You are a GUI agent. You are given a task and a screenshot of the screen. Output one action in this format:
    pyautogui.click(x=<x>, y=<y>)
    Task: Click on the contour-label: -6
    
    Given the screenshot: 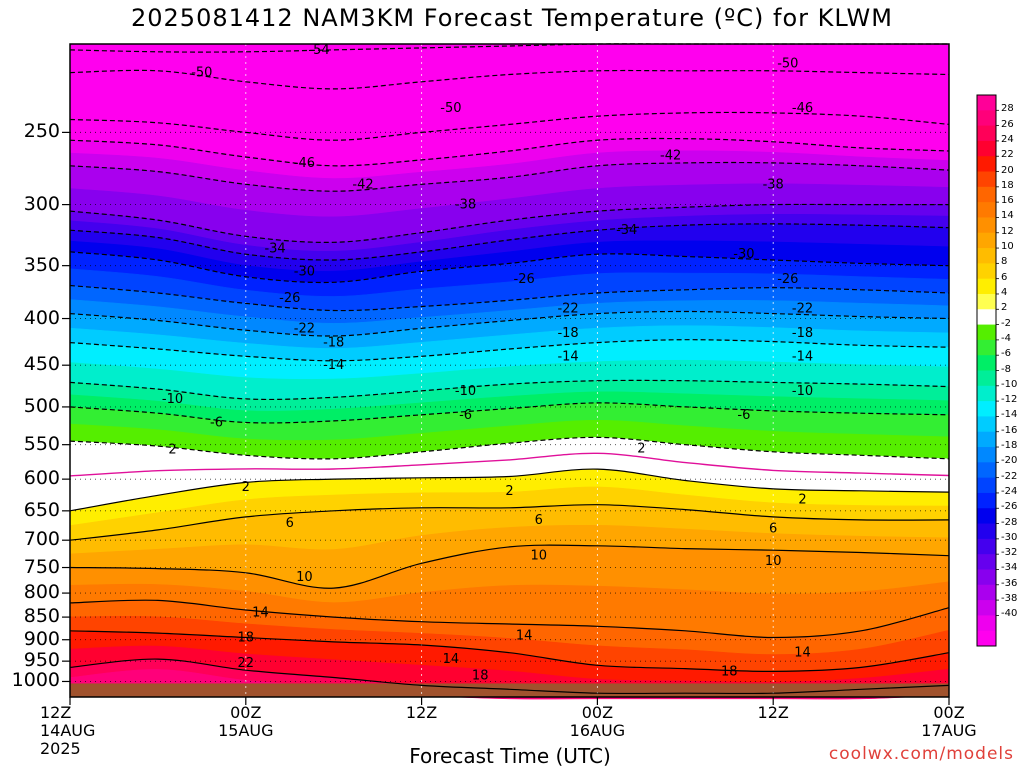 What is the action you would take?
    pyautogui.click(x=743, y=415)
    